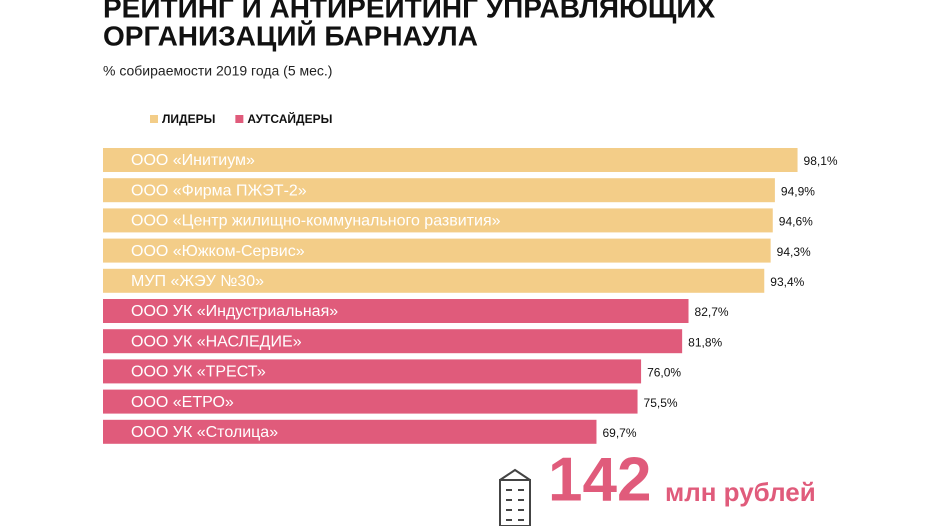 Image resolution: width=936 pixels, height=526 pixels. I want to click on value-label: 98,1%, so click(821, 161).